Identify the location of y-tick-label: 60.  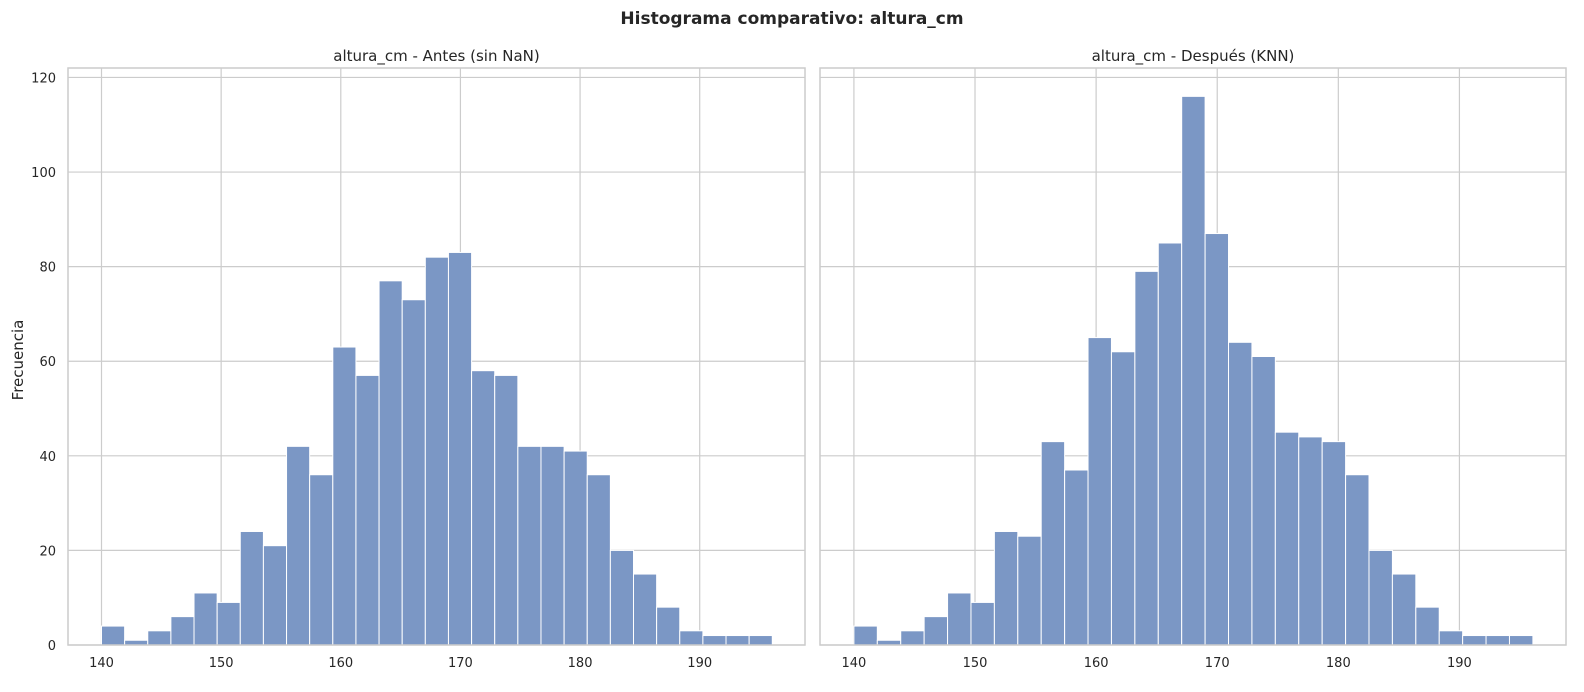
(47, 362).